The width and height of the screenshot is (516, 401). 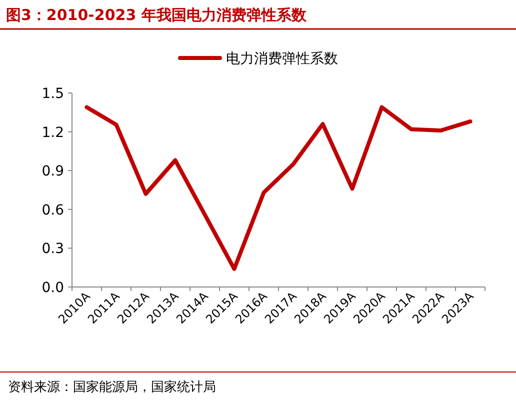 I want to click on y-tick-label: 0.9, so click(x=53, y=172).